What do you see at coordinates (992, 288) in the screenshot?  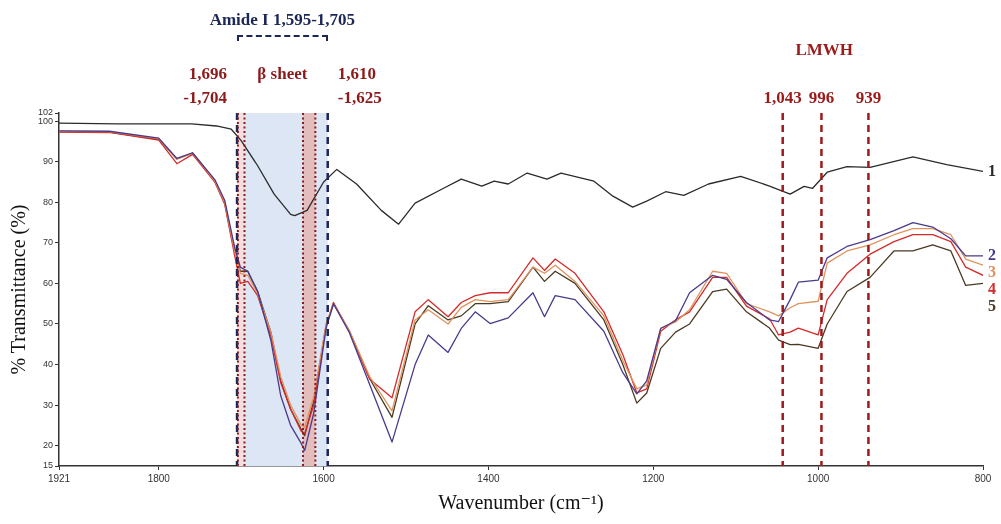 I see `series-label: 4` at bounding box center [992, 288].